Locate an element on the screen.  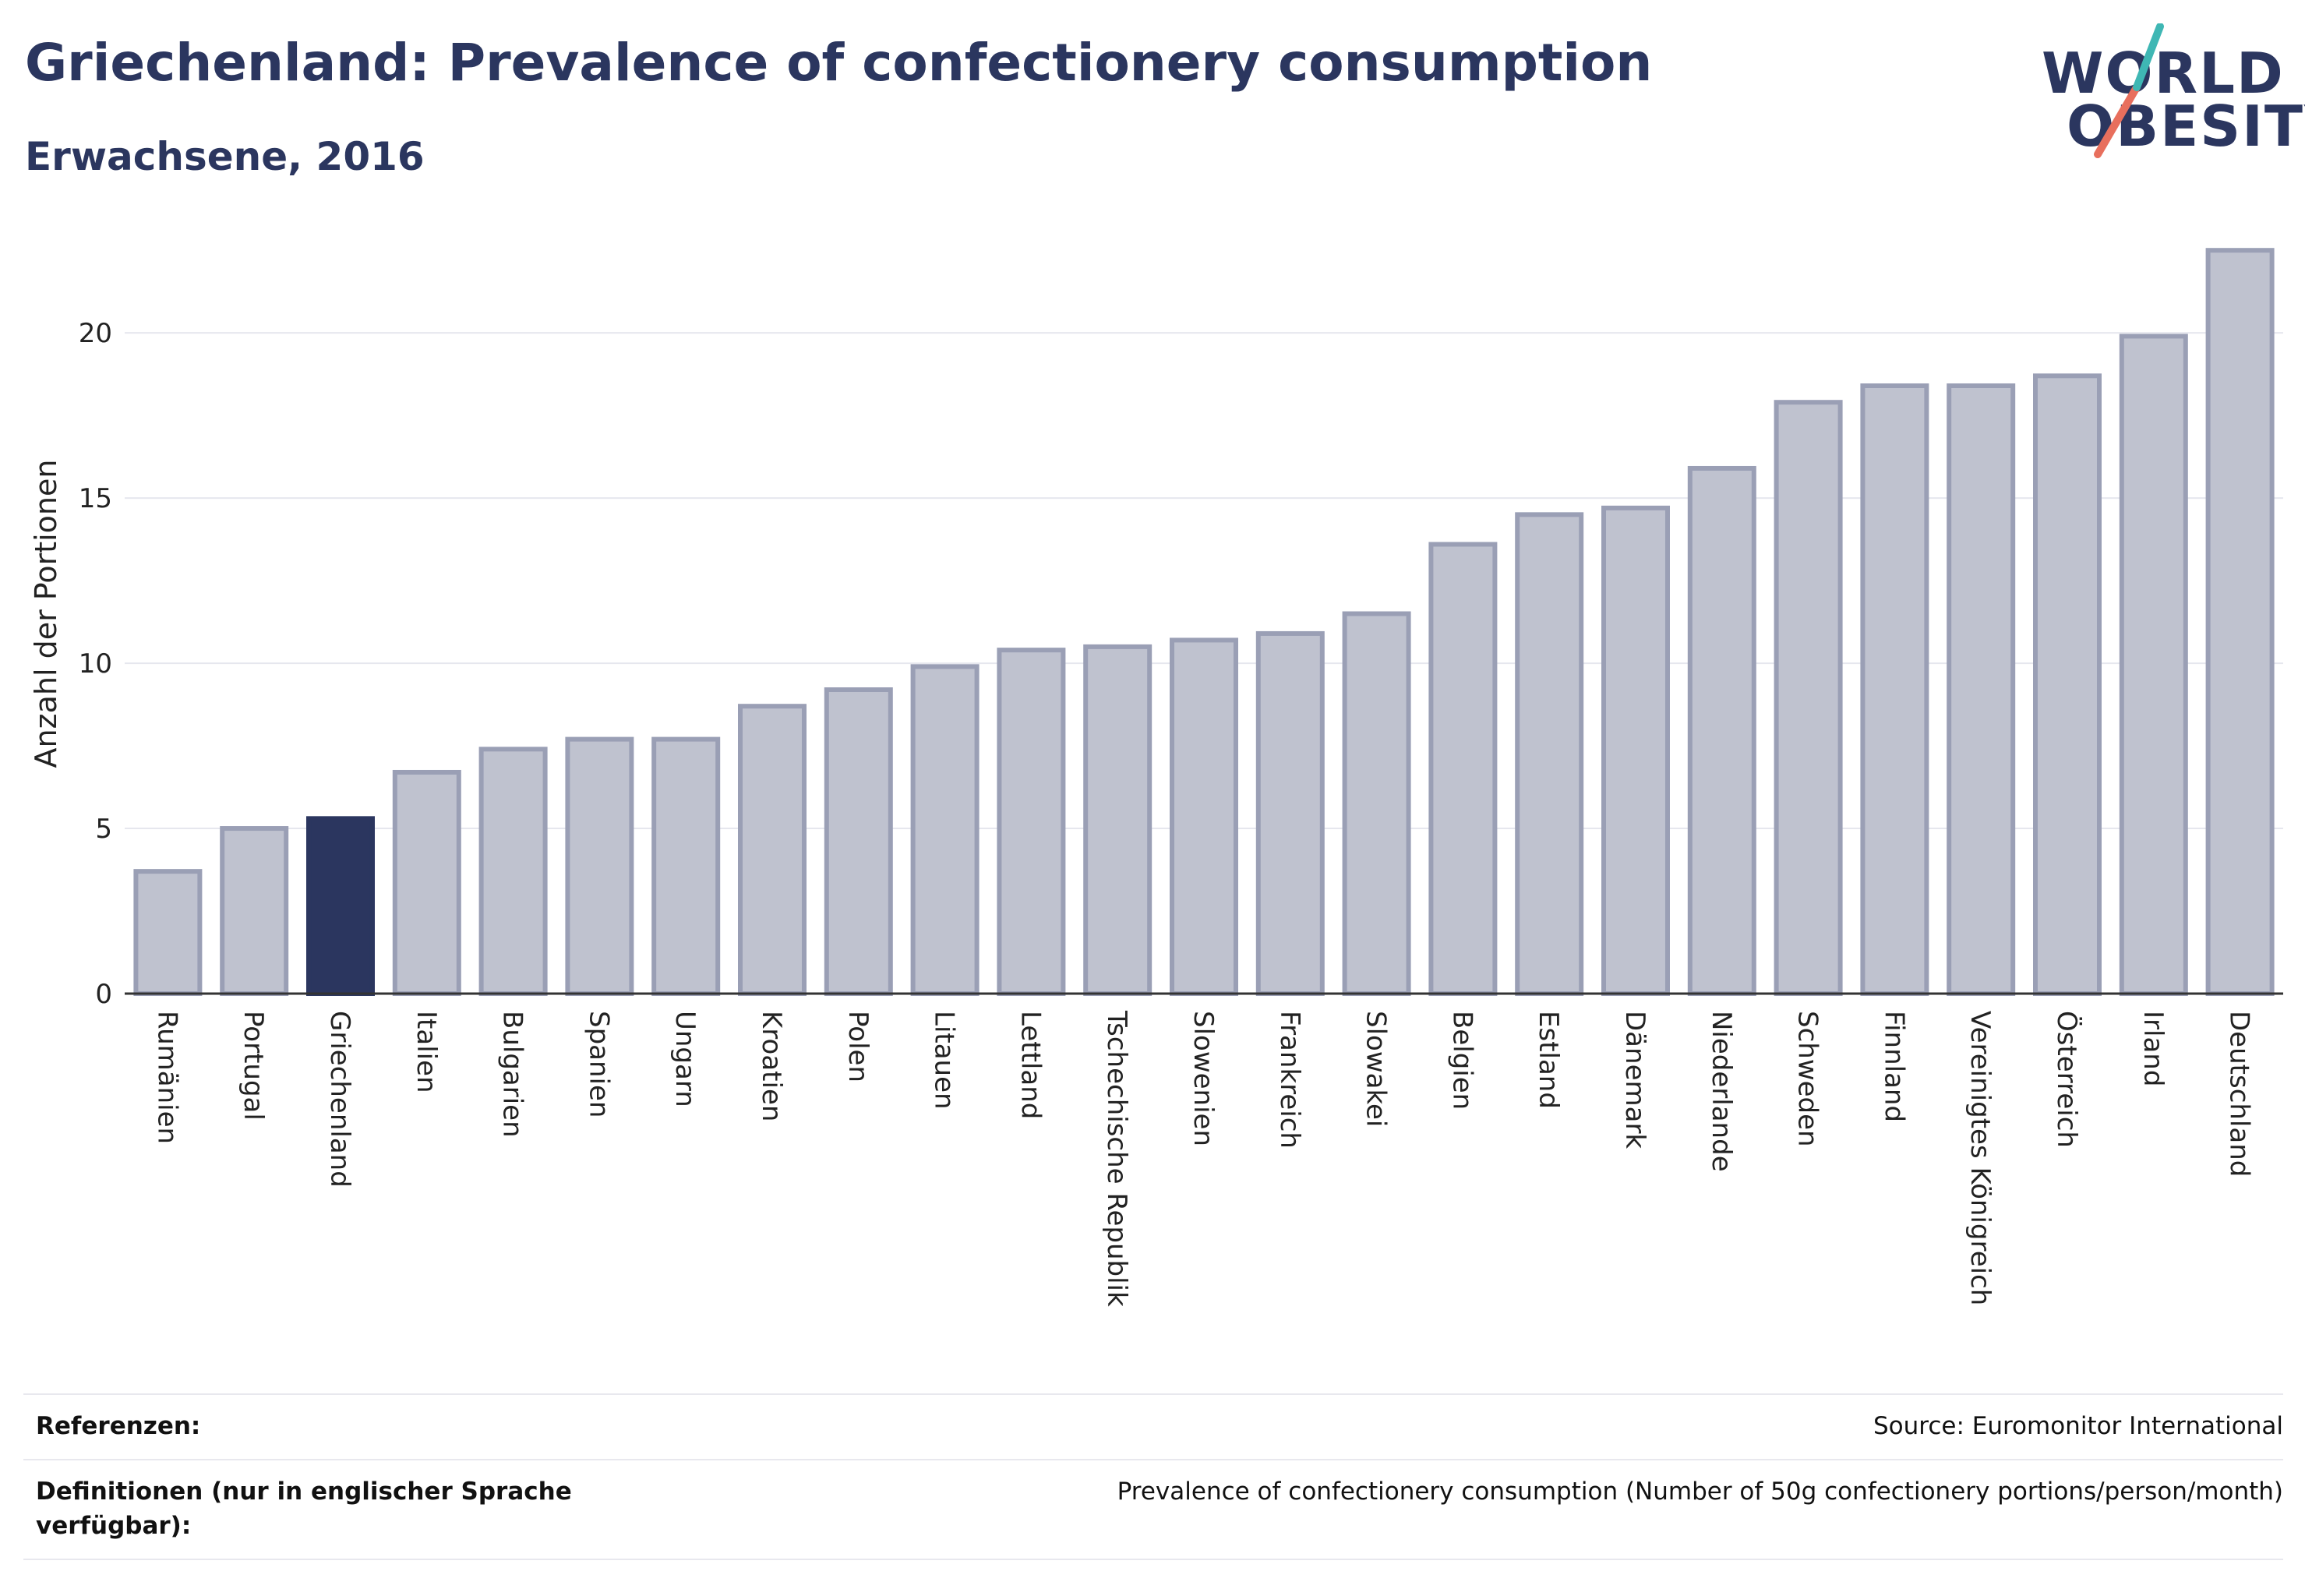
x-category-label: Tschechische Republik is located at coordinates (1116, 1158).